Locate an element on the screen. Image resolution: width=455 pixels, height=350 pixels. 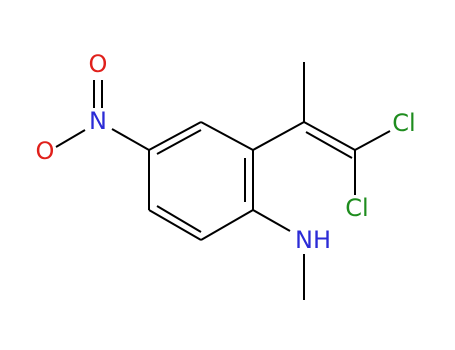
atom-label: NH is located at coordinates (313, 240).